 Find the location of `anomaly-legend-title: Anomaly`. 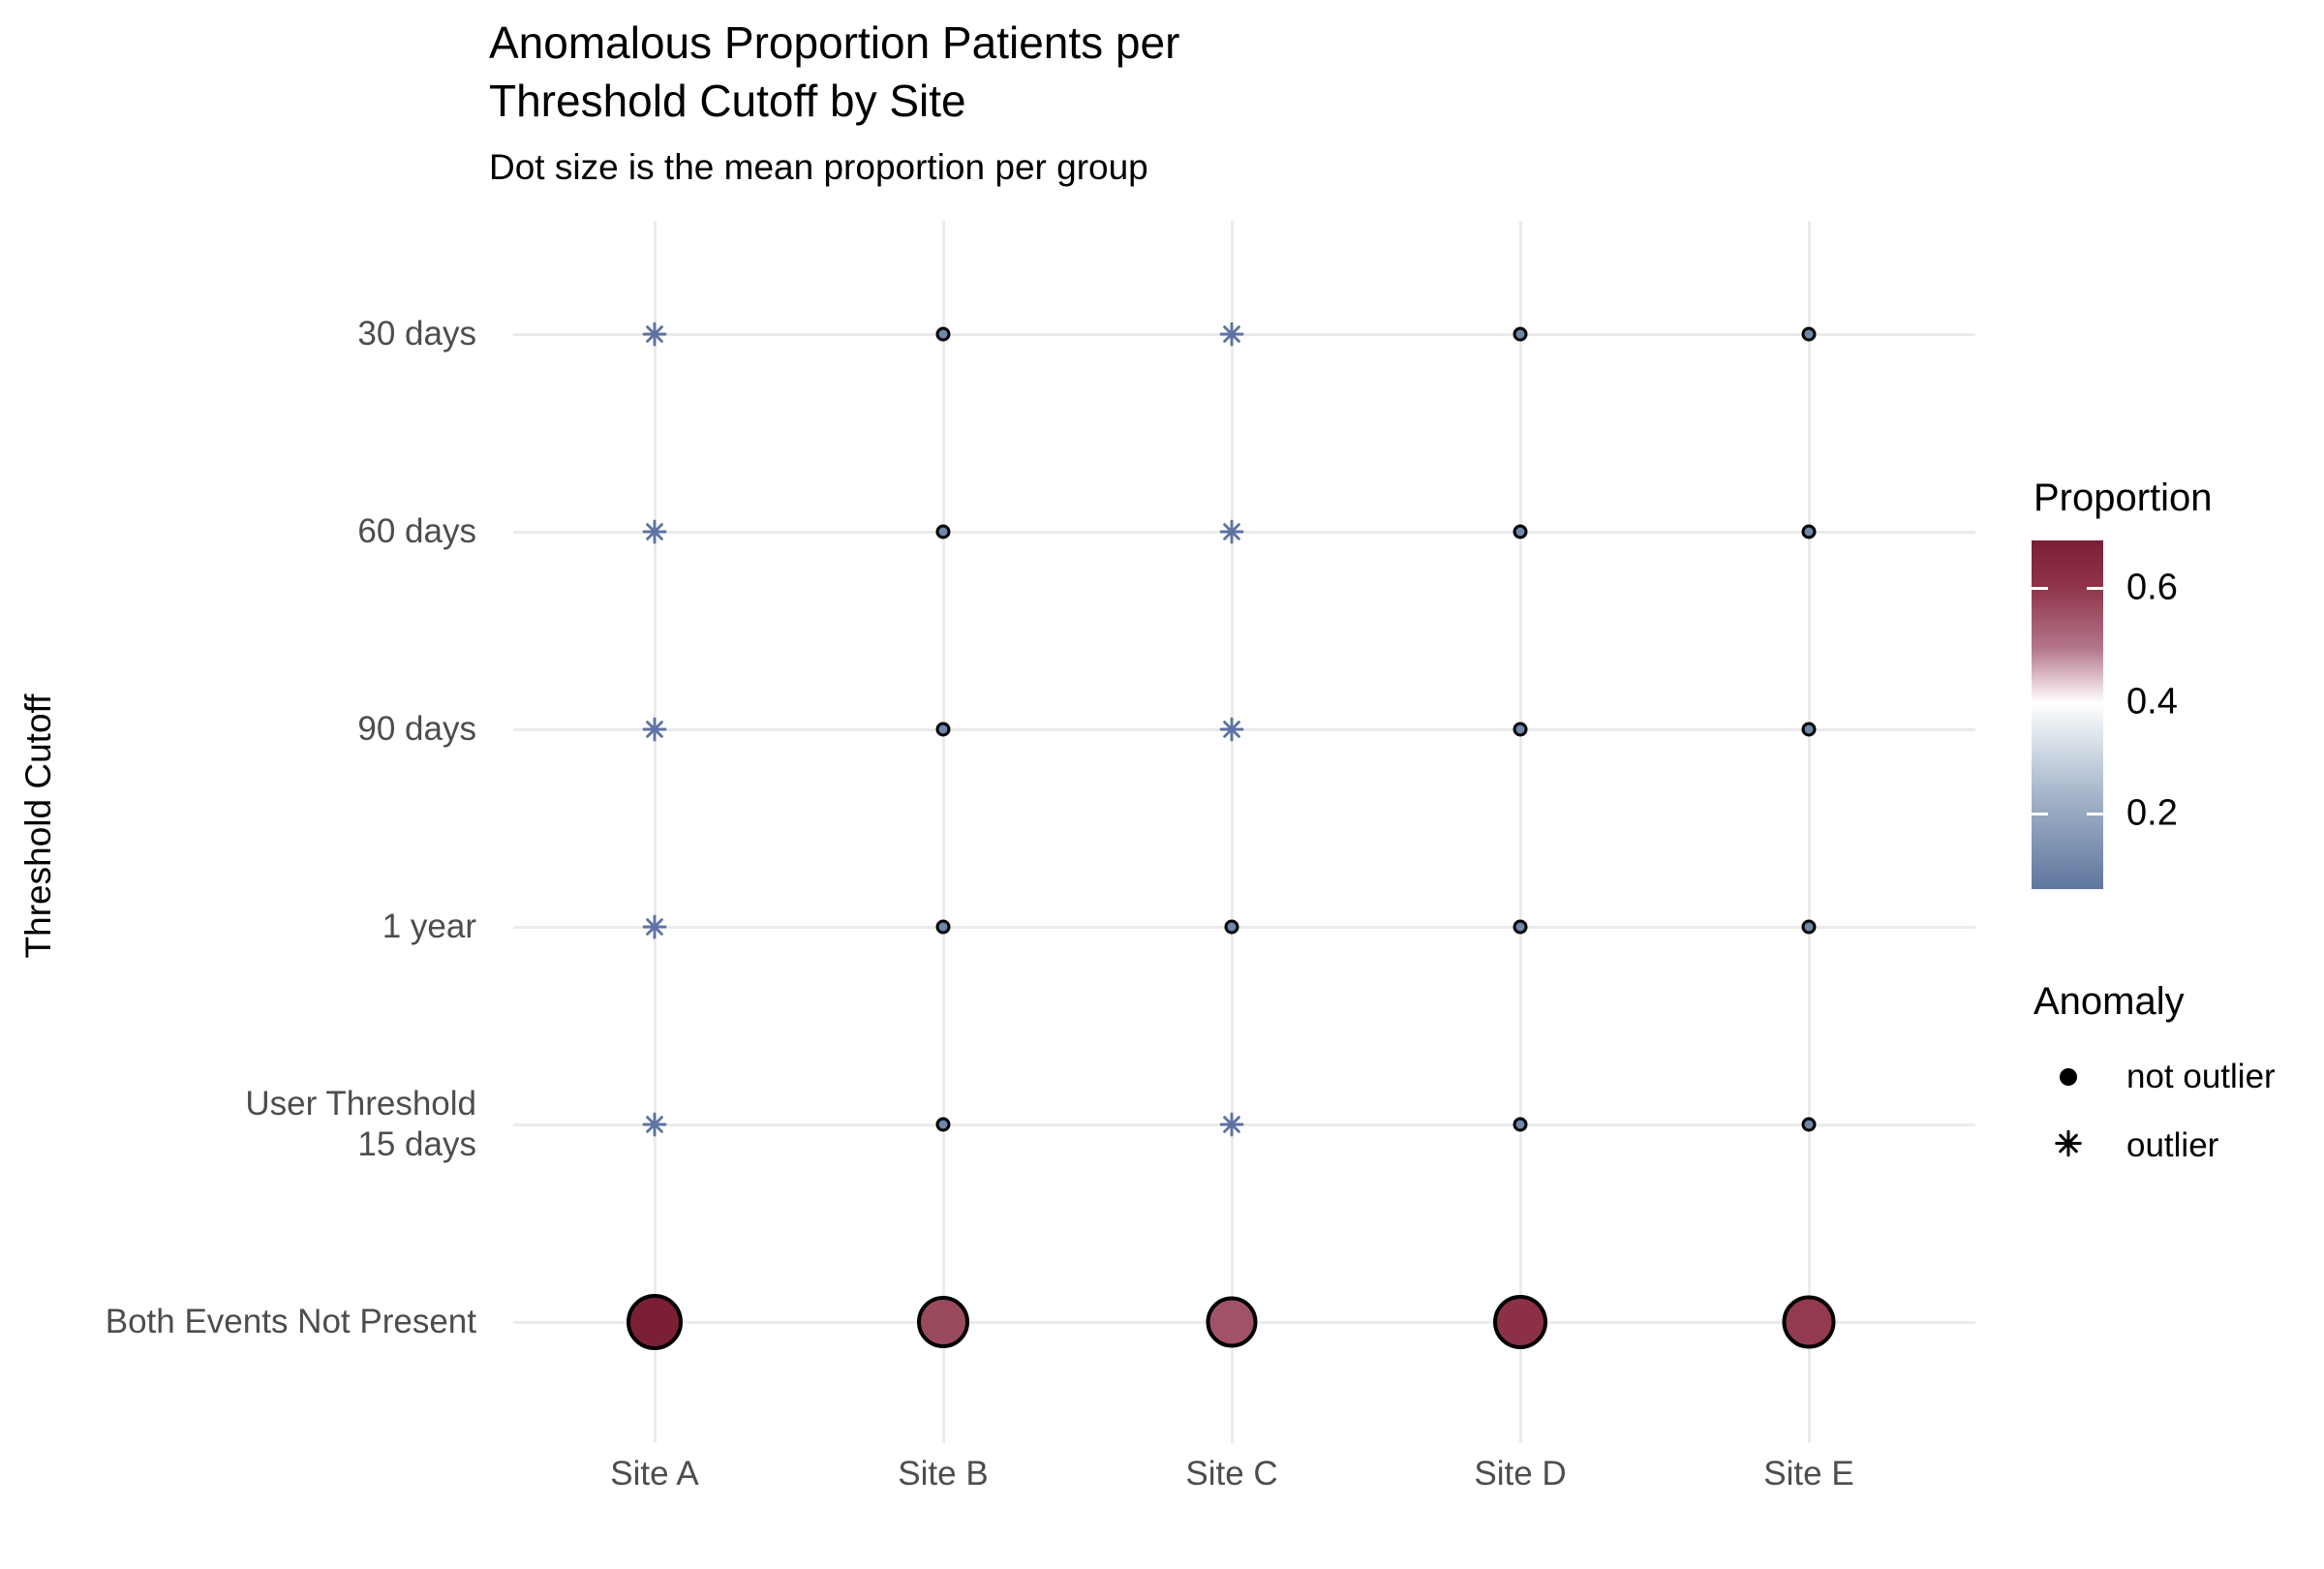

anomaly-legend-title: Anomaly is located at coordinates (2109, 1001).